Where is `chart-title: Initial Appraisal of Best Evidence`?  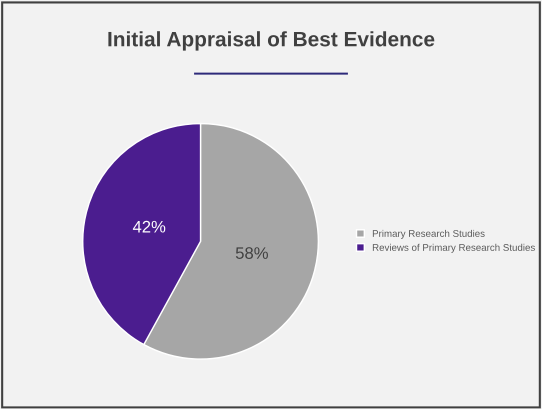
chart-title: Initial Appraisal of Best Evidence is located at coordinates (271, 41).